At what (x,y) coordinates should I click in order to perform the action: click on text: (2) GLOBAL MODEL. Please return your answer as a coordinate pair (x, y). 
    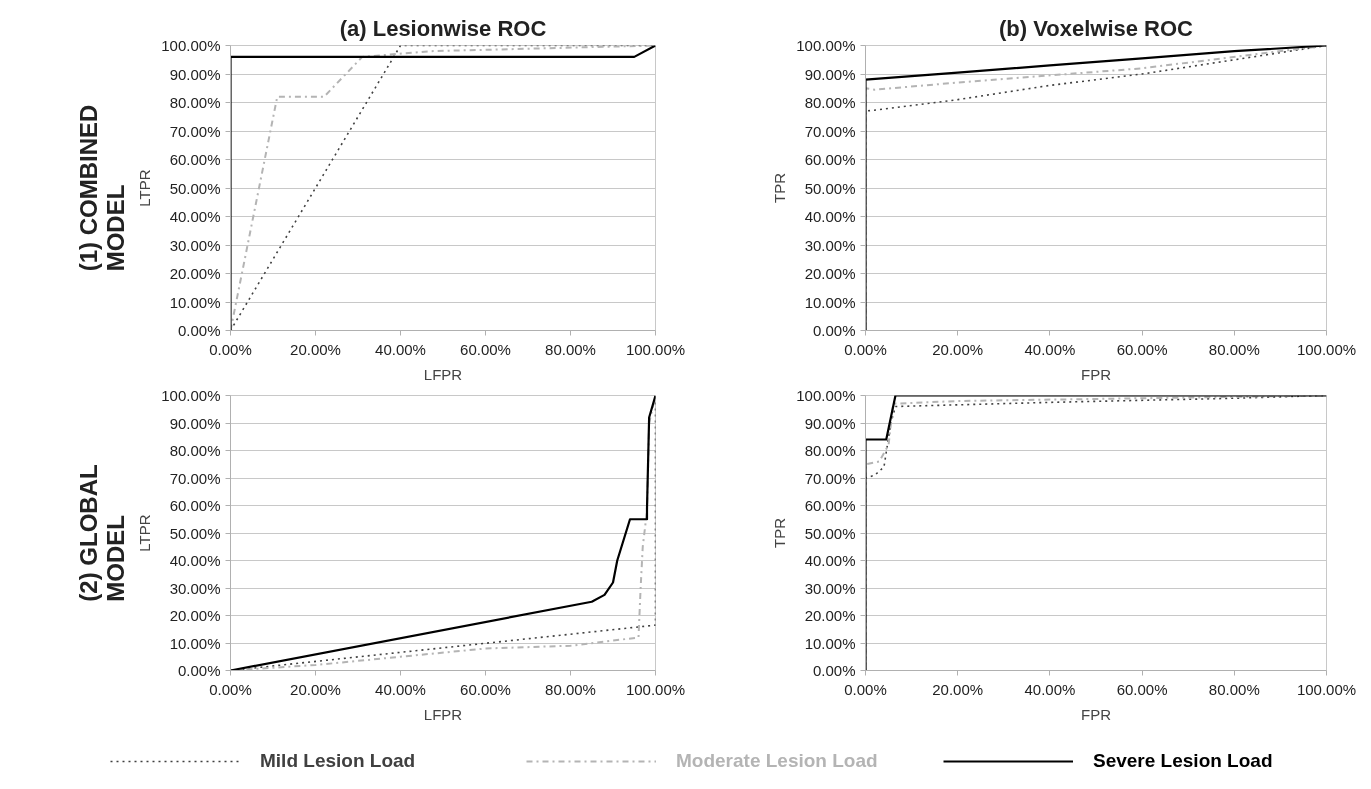
    Looking at the image, I should click on (101, 533).